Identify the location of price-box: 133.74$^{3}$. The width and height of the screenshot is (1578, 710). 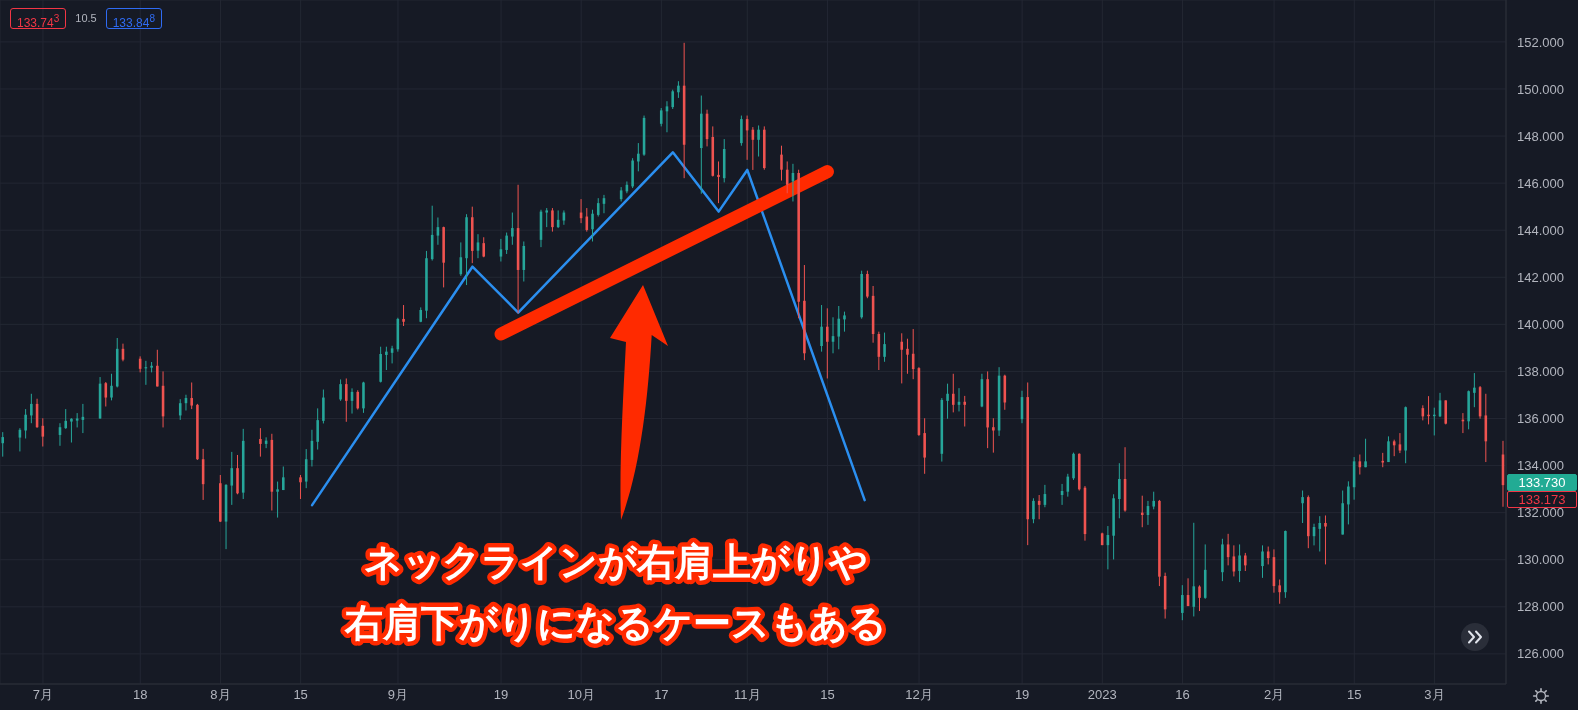
(38, 18).